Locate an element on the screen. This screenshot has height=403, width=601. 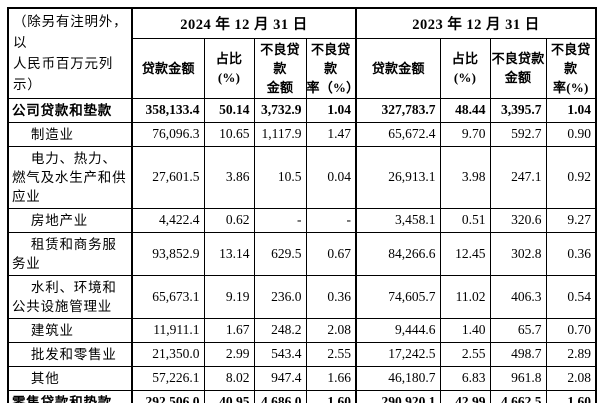
table-row: 房地产业 4,422.4 0.62- -3,458.1 0.51 320.6 9.27 is located at coordinates (302, 220).